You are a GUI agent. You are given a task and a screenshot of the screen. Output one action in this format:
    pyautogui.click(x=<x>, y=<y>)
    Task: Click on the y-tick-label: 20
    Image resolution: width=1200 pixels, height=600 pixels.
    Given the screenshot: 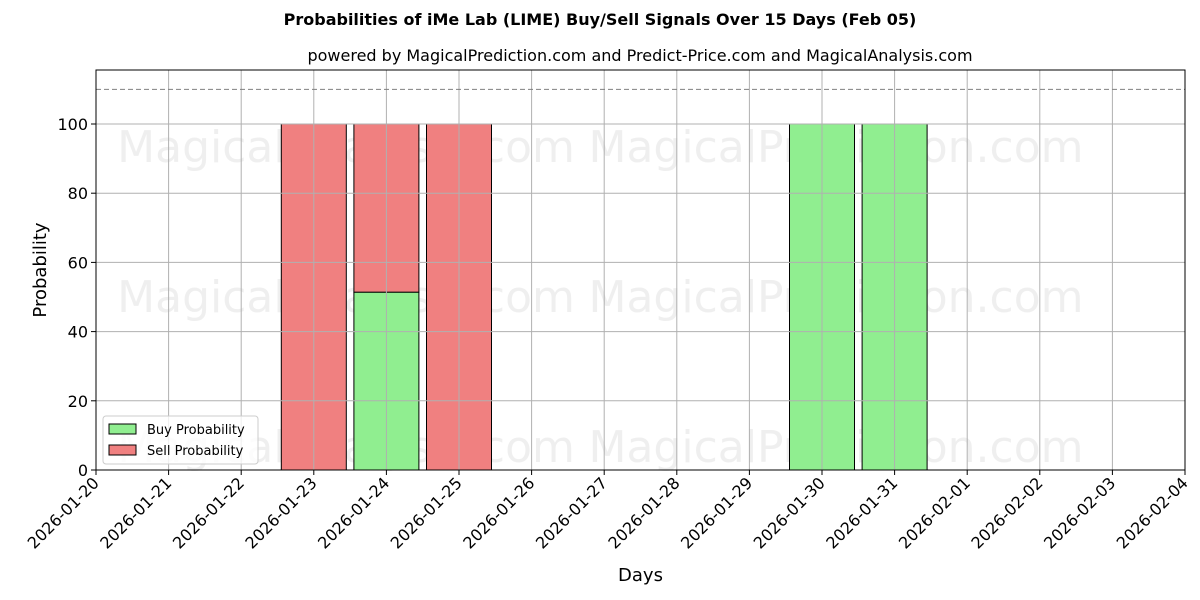 What is the action you would take?
    pyautogui.click(x=78, y=401)
    